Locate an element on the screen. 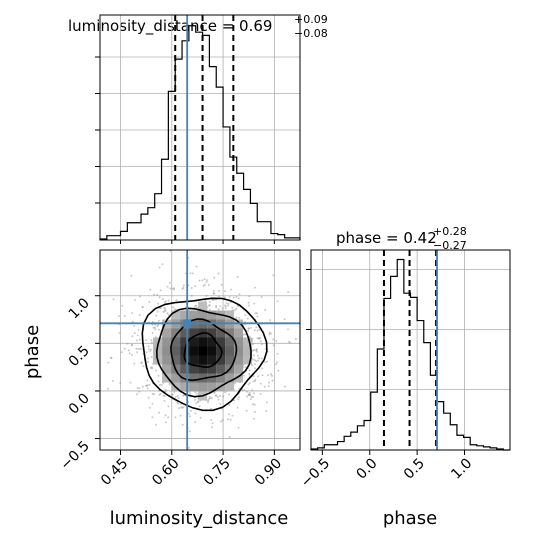 The height and width of the screenshot is (550, 550). ph-hist-frame is located at coordinates (410, 350).